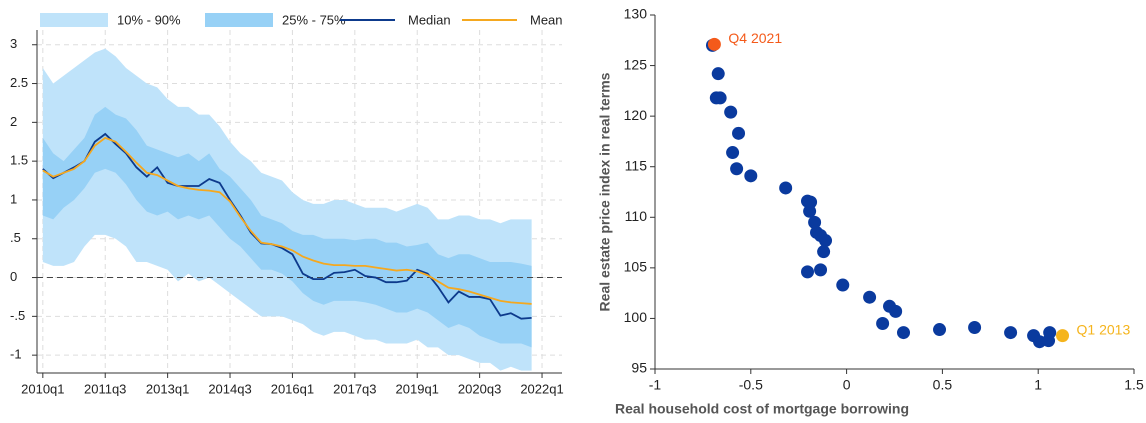 The width and height of the screenshot is (1146, 423). What do you see at coordinates (19, 82) in the screenshot?
I see `y-tick-label: 2.5` at bounding box center [19, 82].